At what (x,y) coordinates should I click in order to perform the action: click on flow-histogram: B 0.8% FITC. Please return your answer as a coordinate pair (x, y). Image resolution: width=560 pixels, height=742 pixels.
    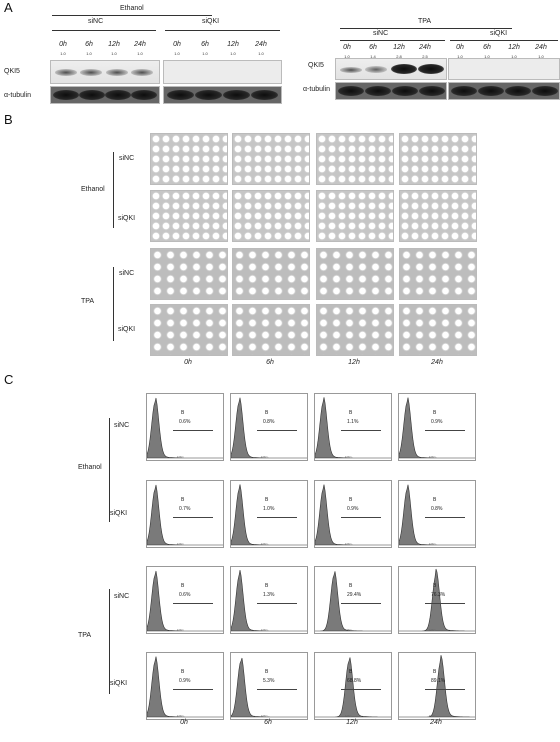
    Looking at the image, I should click on (269, 427).